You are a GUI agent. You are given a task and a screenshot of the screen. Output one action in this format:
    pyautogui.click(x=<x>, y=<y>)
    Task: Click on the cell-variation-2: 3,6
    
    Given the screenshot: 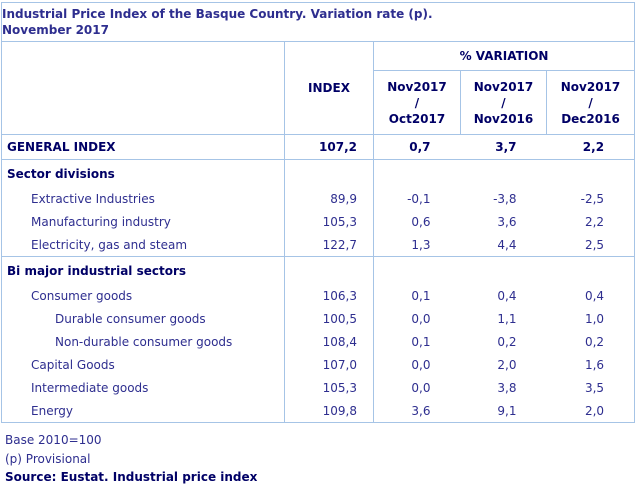 What is the action you would take?
    pyautogui.click(x=507, y=222)
    